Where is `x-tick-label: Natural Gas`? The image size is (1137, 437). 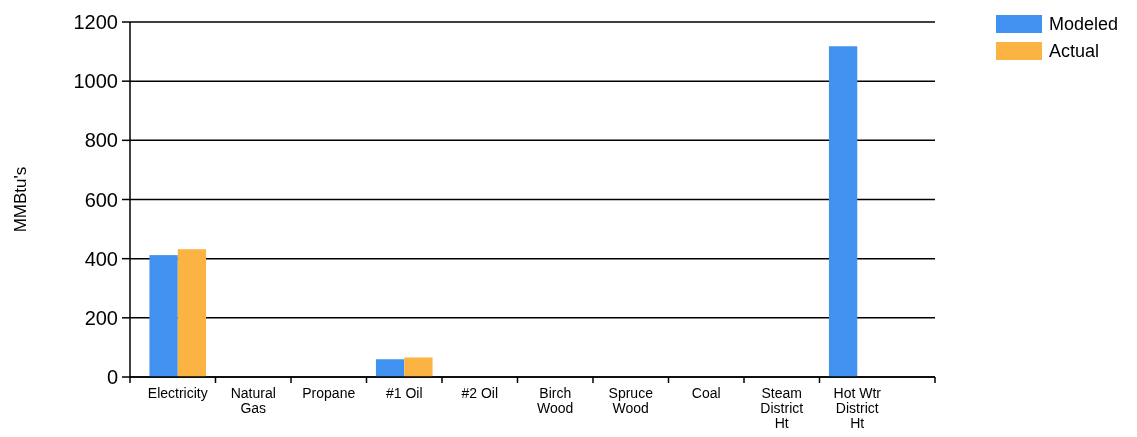
x-tick-label: Natural Gas is located at coordinates (253, 400).